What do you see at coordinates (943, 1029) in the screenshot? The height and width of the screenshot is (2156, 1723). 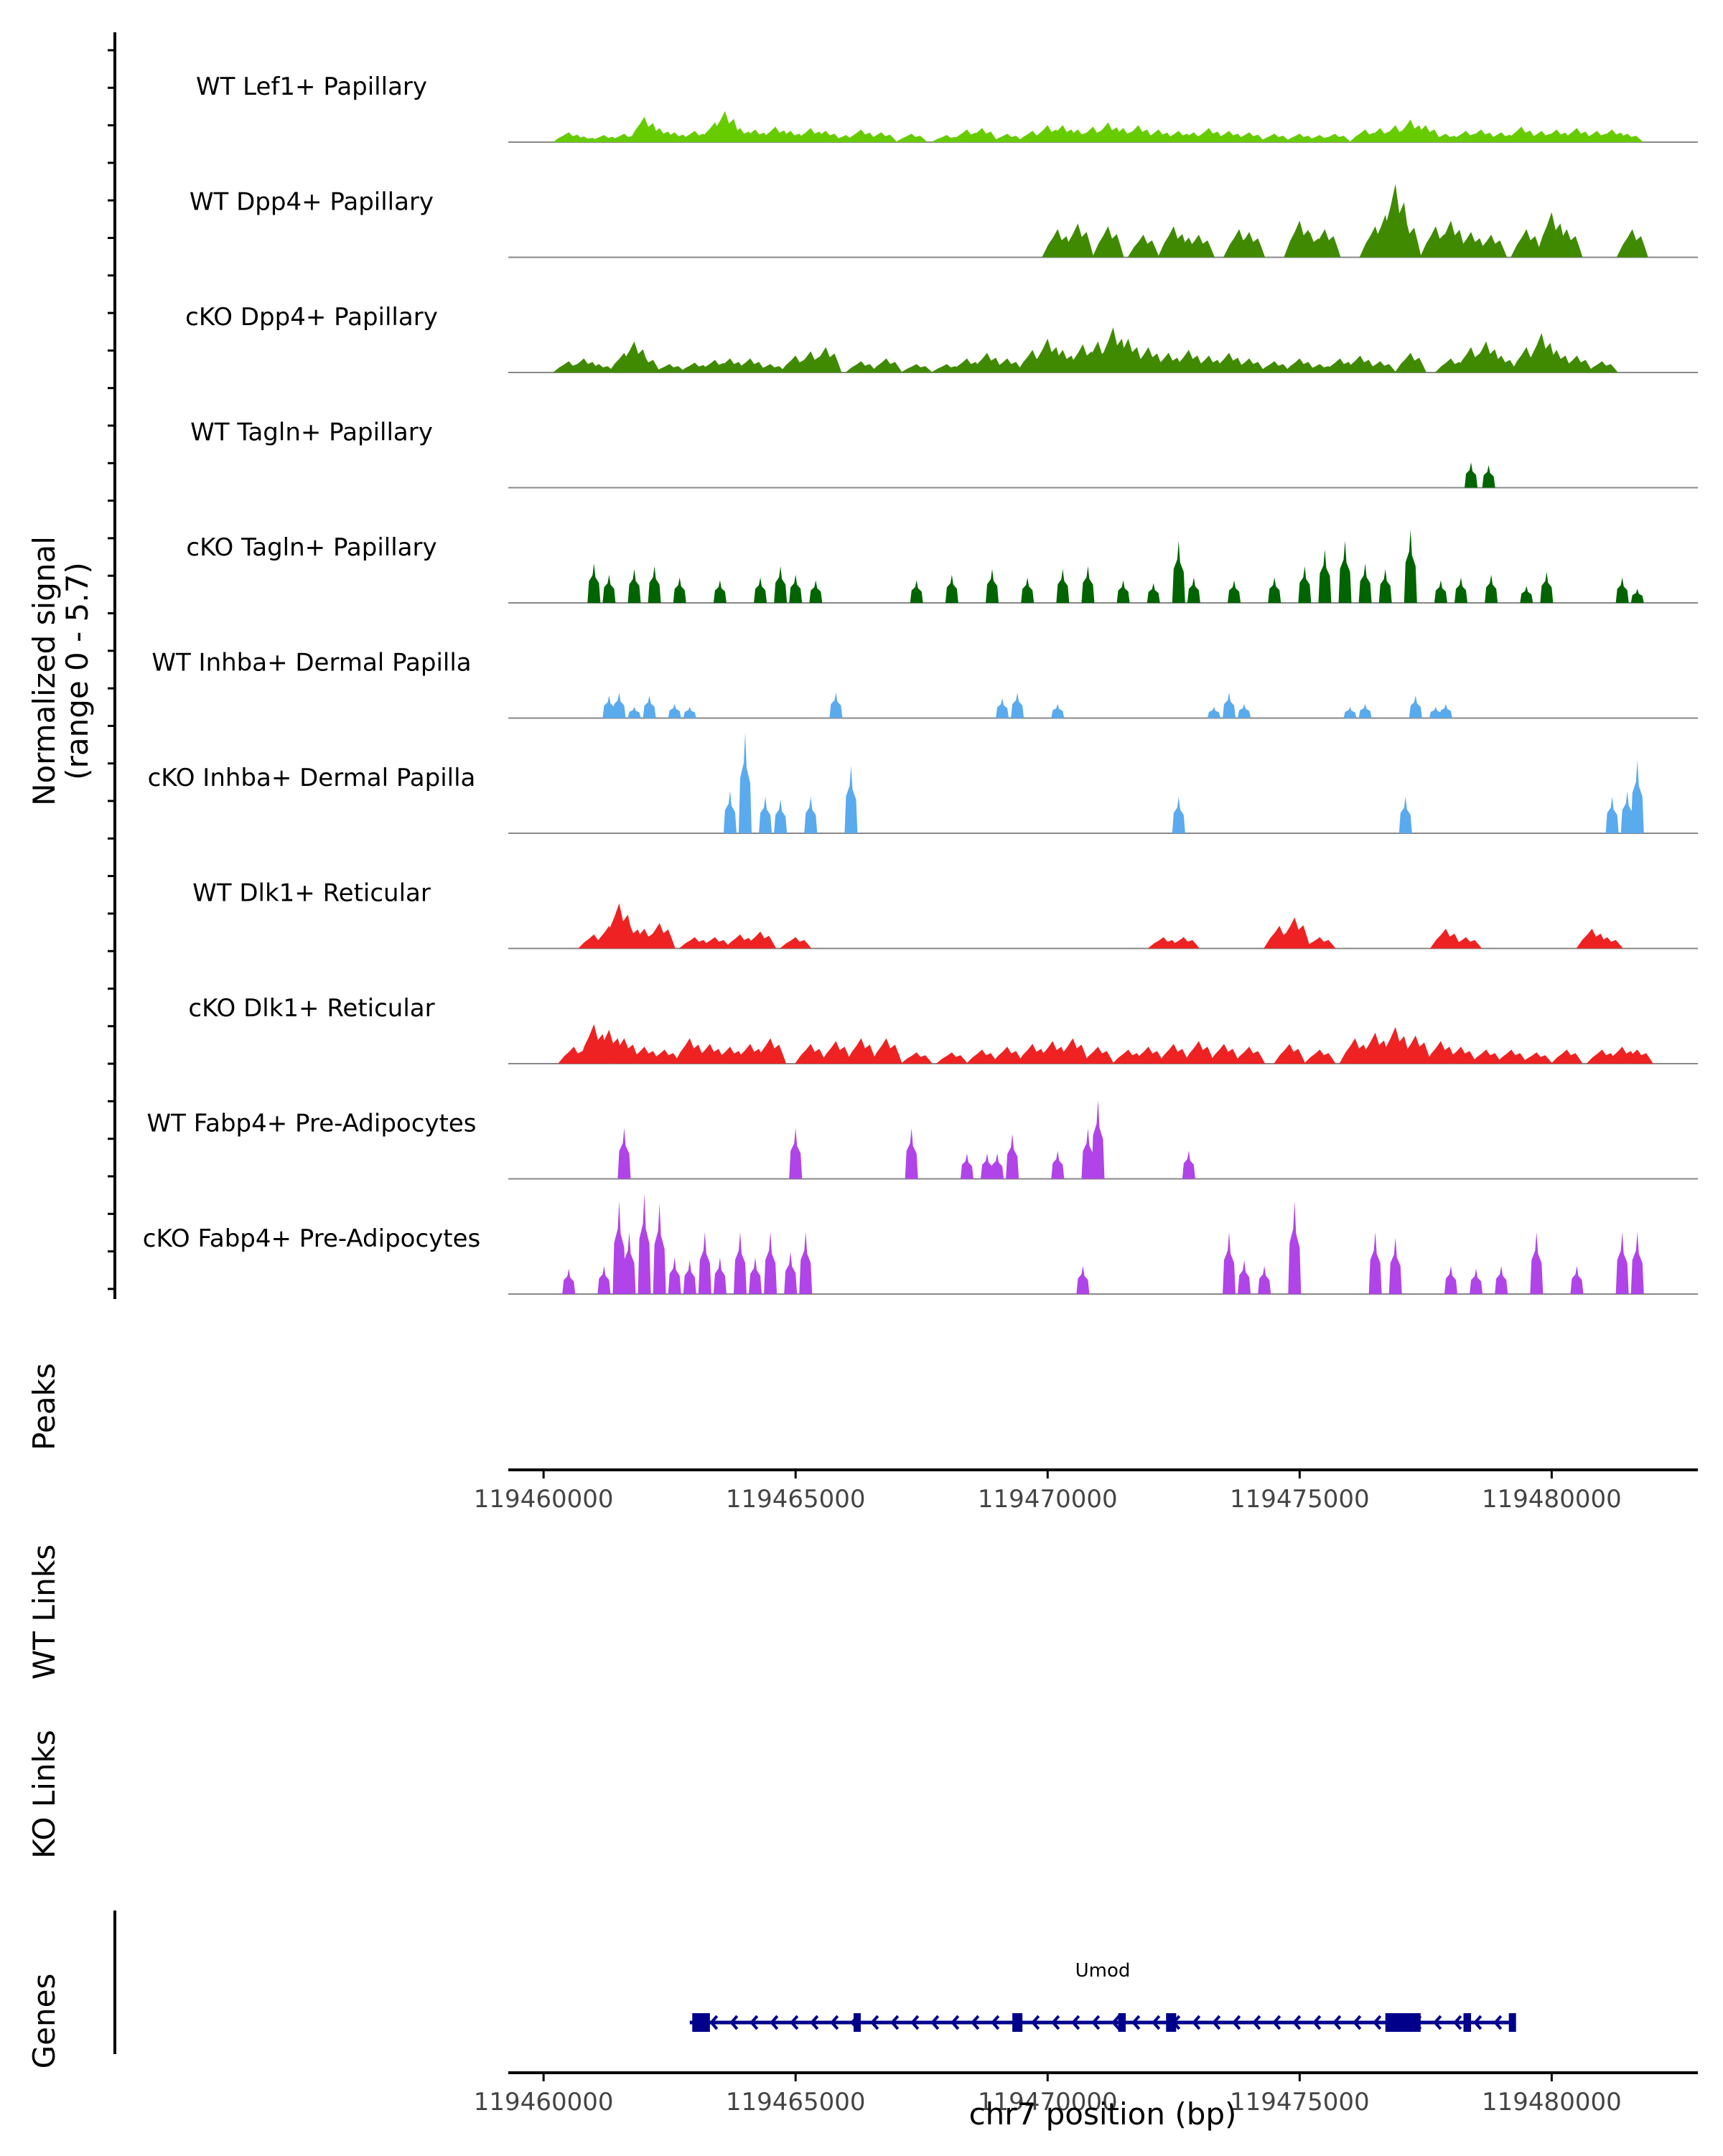 I see `track-cko-dlk1-reticular: cKO Dlk1+ Reticular` at bounding box center [943, 1029].